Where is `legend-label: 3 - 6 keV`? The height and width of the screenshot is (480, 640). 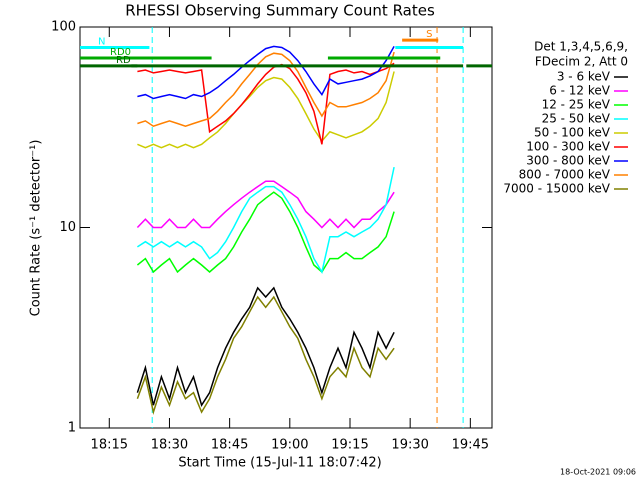
legend-label: 3 - 6 keV is located at coordinates (584, 77).